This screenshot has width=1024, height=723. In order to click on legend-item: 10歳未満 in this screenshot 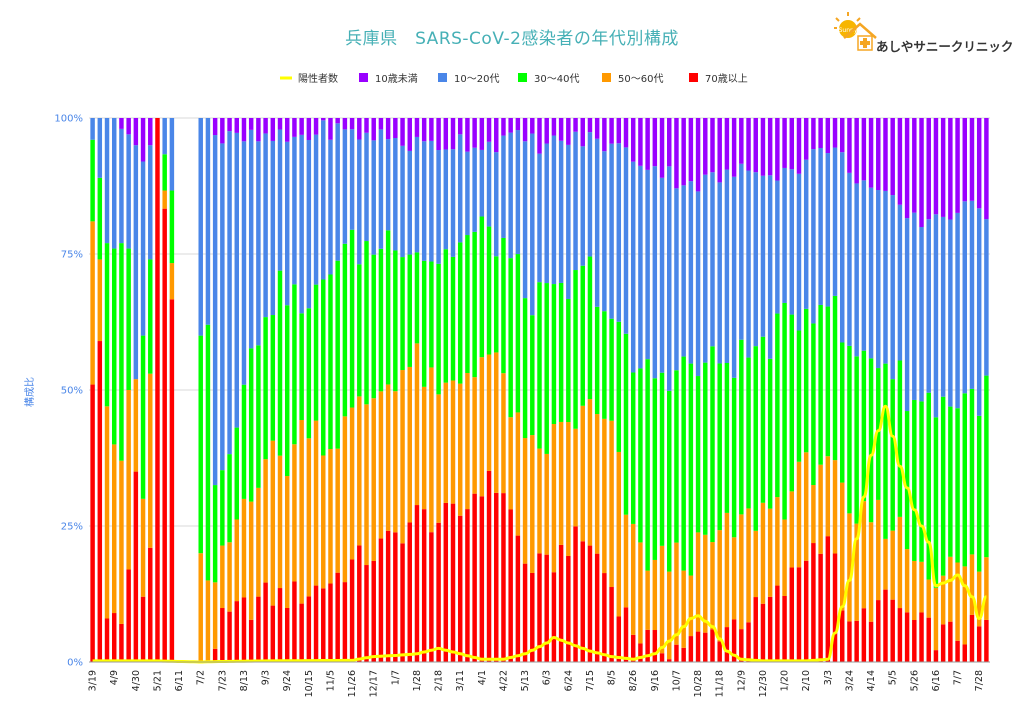, I will do `click(388, 79)`.